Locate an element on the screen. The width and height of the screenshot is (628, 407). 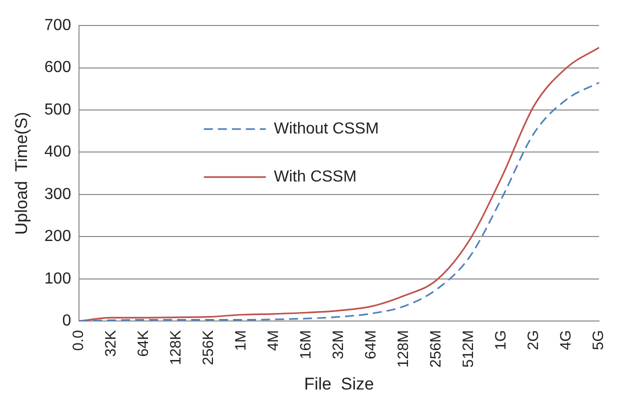
x-tick-label: 2G is located at coordinates (533, 340).